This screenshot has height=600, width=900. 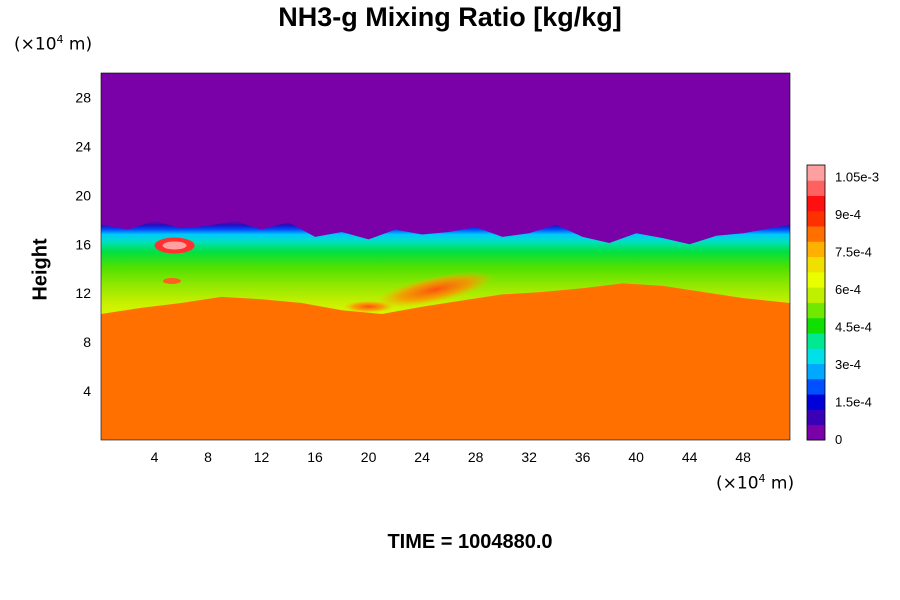 I want to click on colorbar-tick-label: 4.5e-4, so click(x=853, y=327).